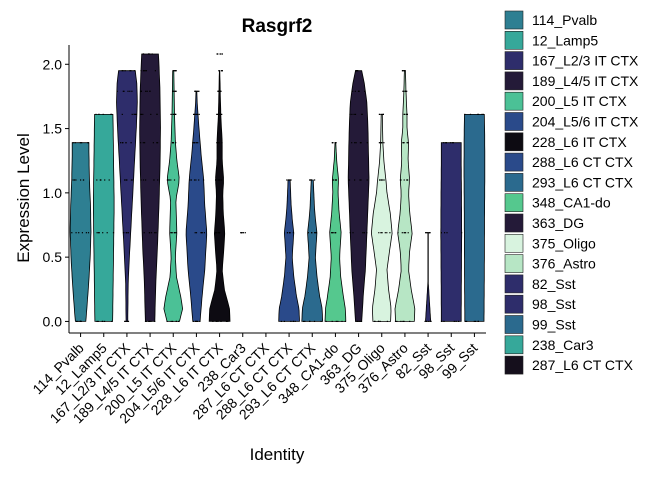  What do you see at coordinates (514, 121) in the screenshot?
I see `legend-swatch-204-l5-6-it-ctx` at bounding box center [514, 121].